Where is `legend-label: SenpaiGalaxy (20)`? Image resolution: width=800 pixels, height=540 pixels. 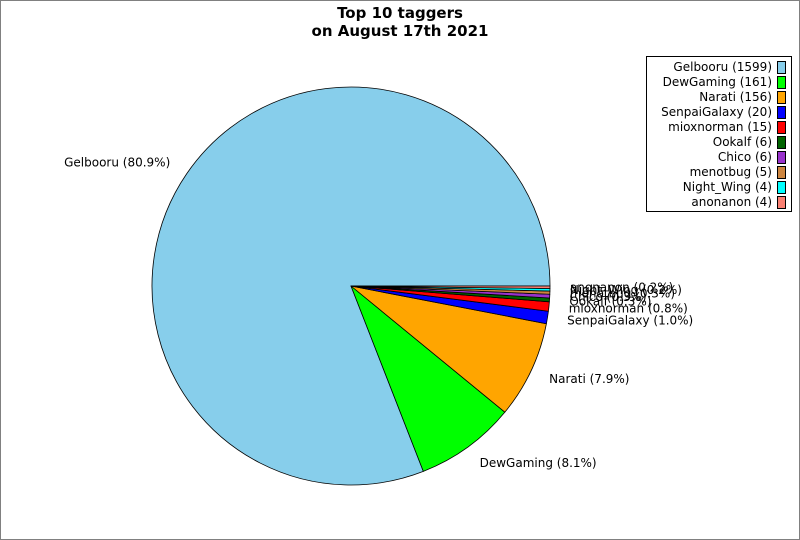 legend-label: SenpaiGalaxy (20) is located at coordinates (716, 112).